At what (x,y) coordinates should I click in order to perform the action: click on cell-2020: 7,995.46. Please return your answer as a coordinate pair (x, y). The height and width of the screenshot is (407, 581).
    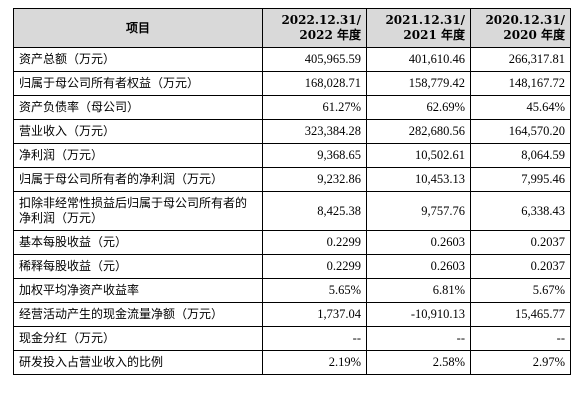
    Looking at the image, I should click on (520, 179).